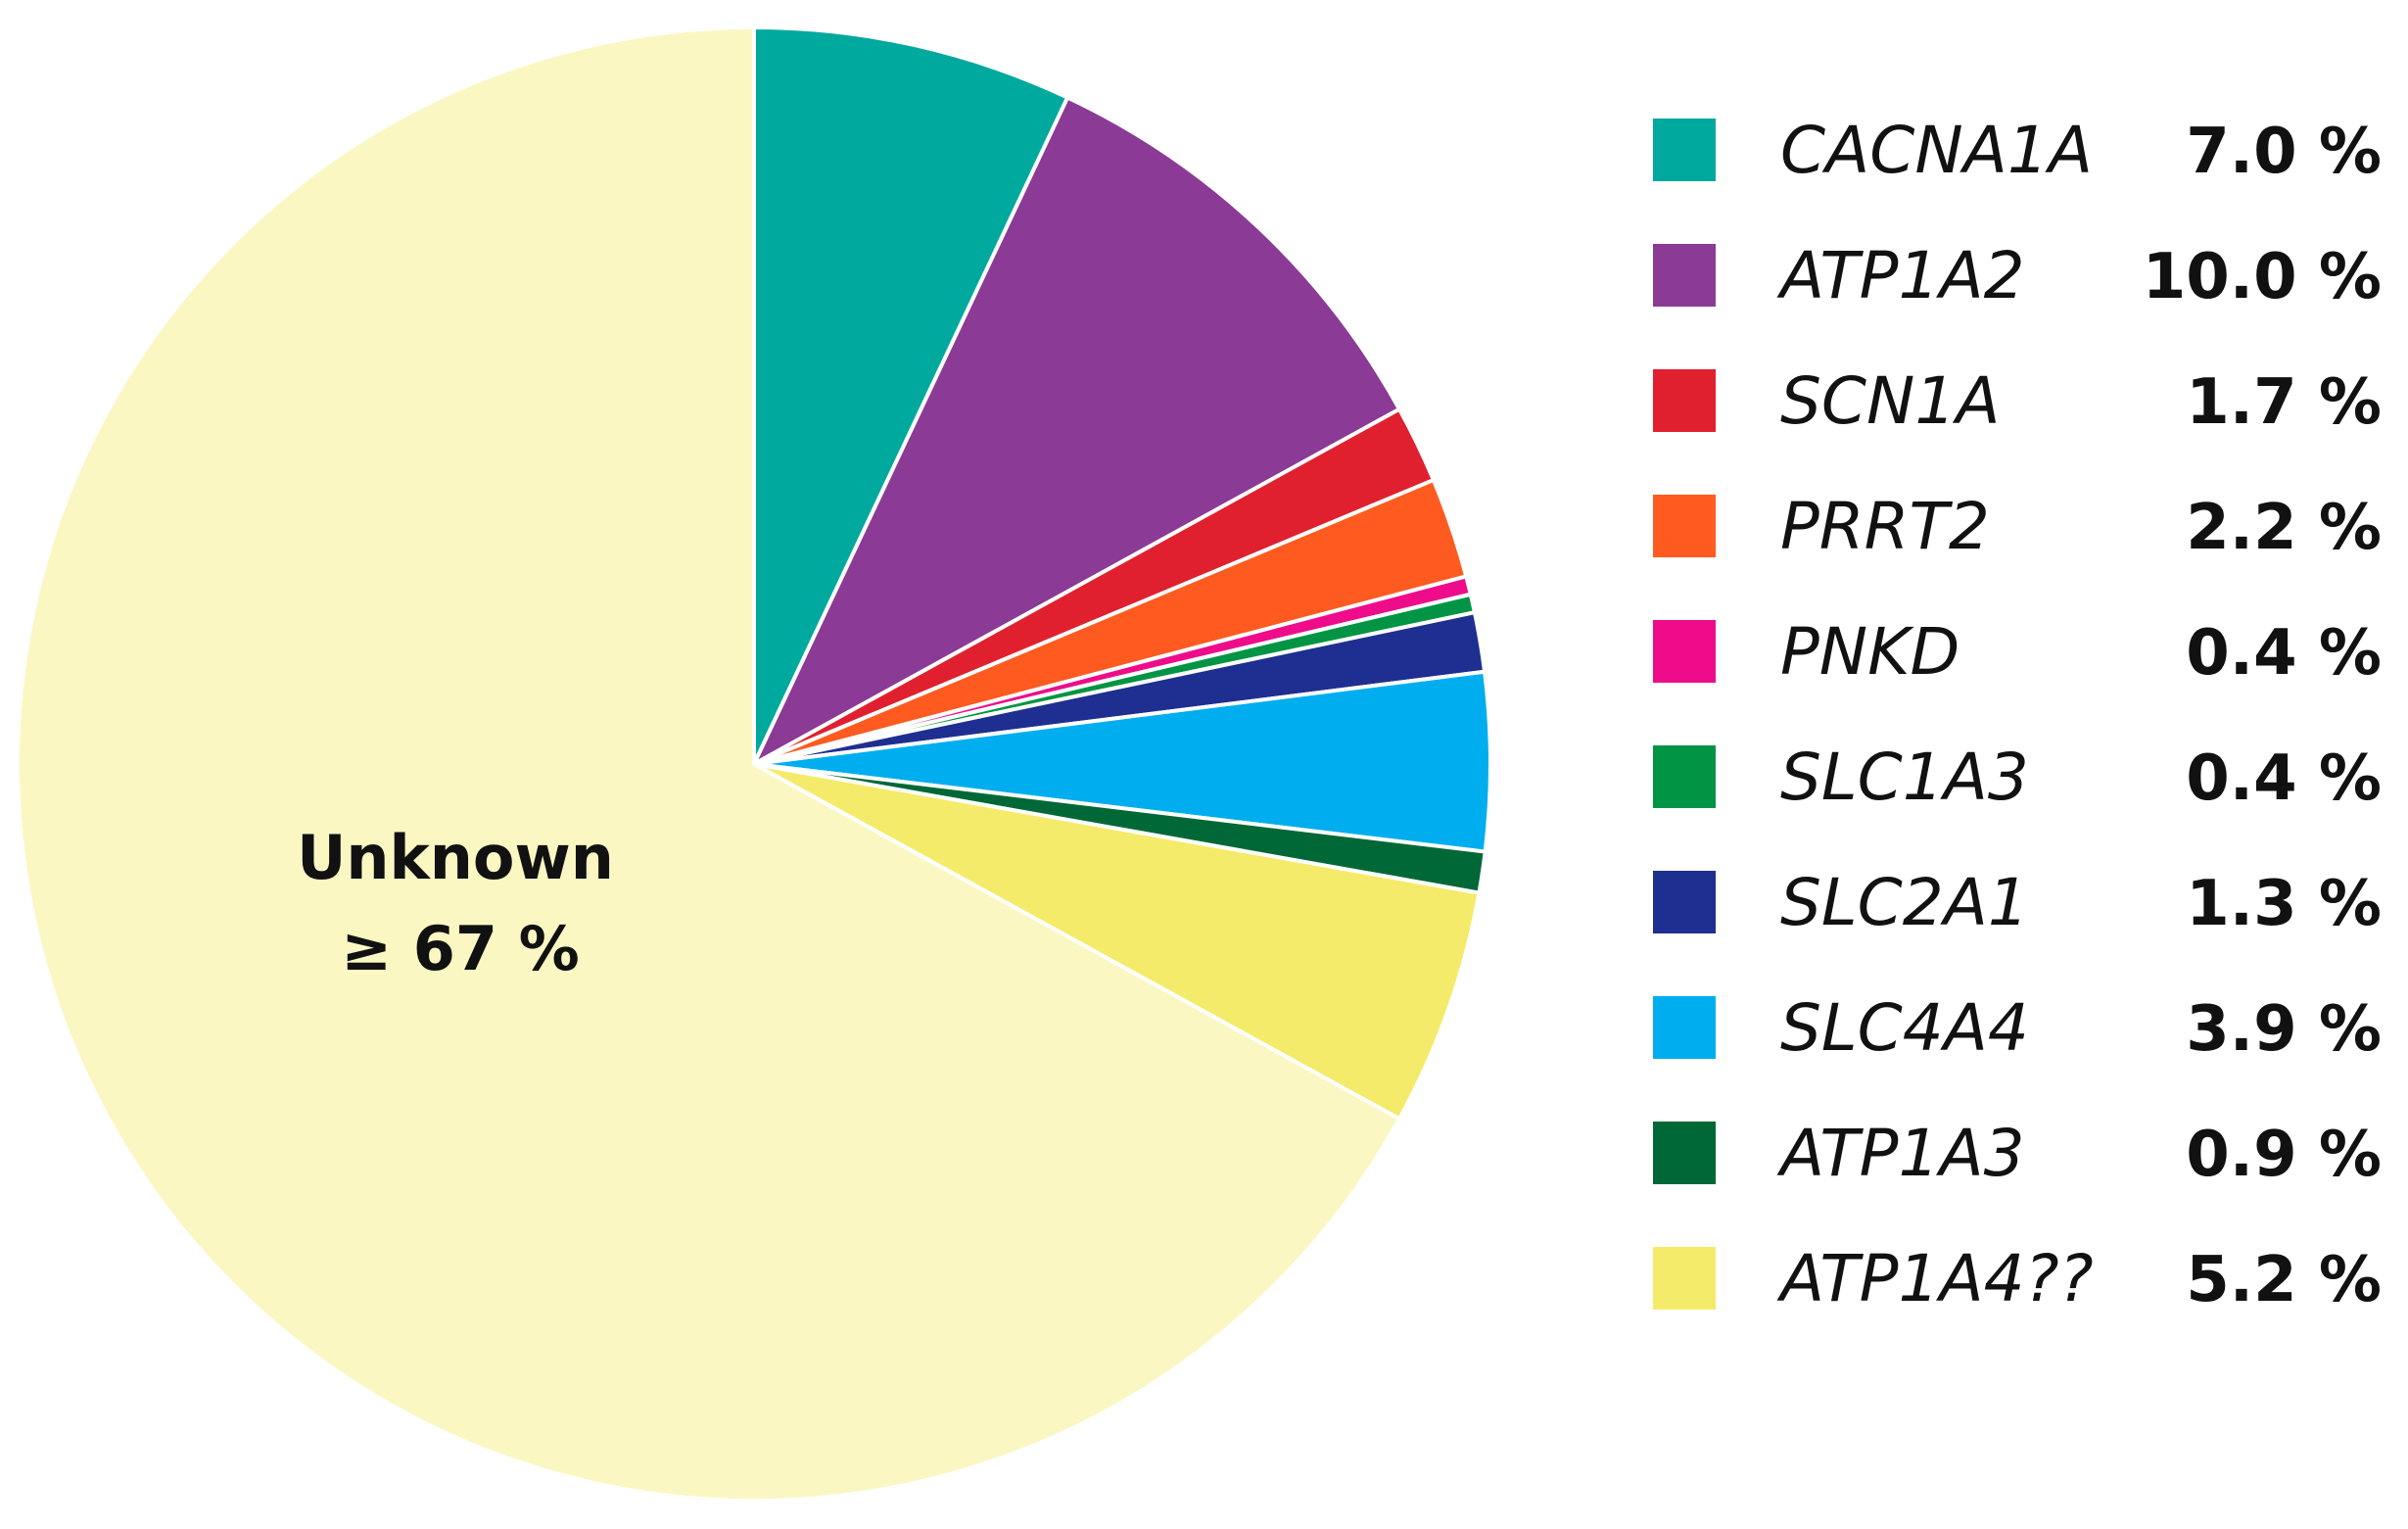 The width and height of the screenshot is (2408, 1529). I want to click on pie-slice-atp1a2, so click(1077, 430).